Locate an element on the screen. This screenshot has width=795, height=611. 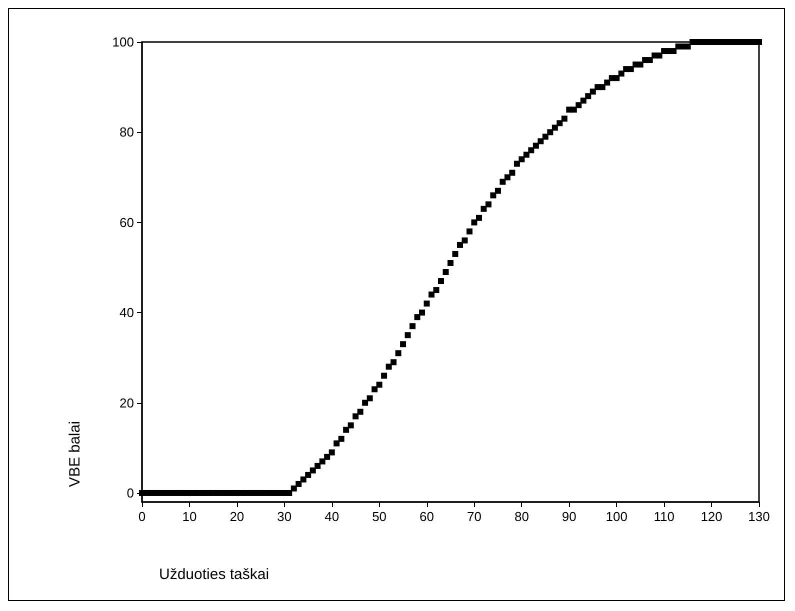
x-tick-label: 0 is located at coordinates (142, 516).